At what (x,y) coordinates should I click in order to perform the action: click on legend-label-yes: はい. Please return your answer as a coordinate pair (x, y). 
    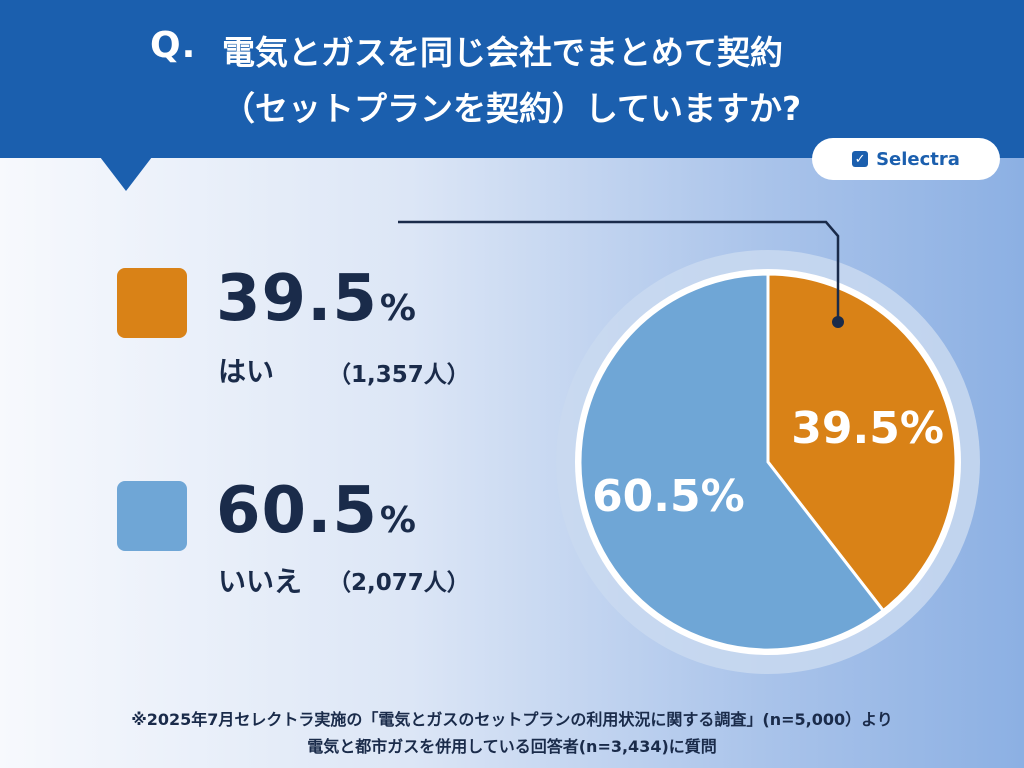
    Looking at the image, I should click on (246, 371).